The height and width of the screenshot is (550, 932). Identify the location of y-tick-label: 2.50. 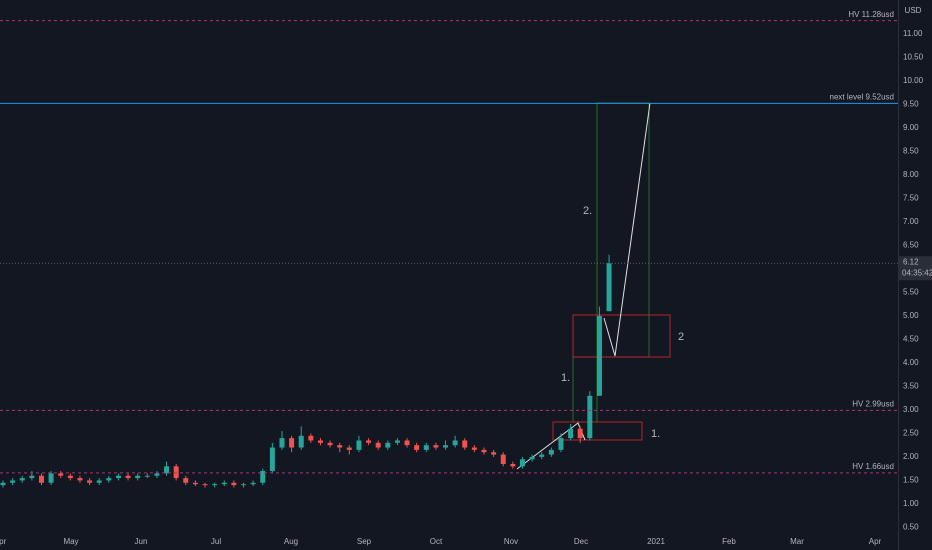
(911, 433).